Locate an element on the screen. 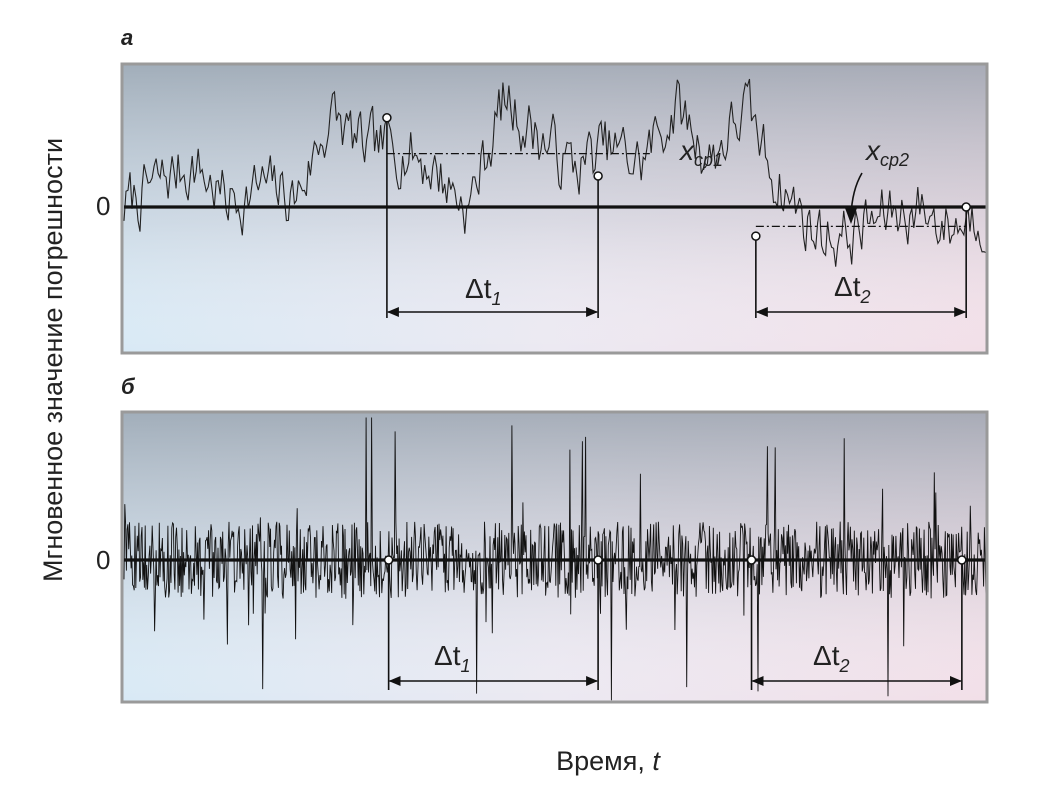 This screenshot has width=1044, height=792. mean-1-label: xср1 is located at coordinates (700, 152).